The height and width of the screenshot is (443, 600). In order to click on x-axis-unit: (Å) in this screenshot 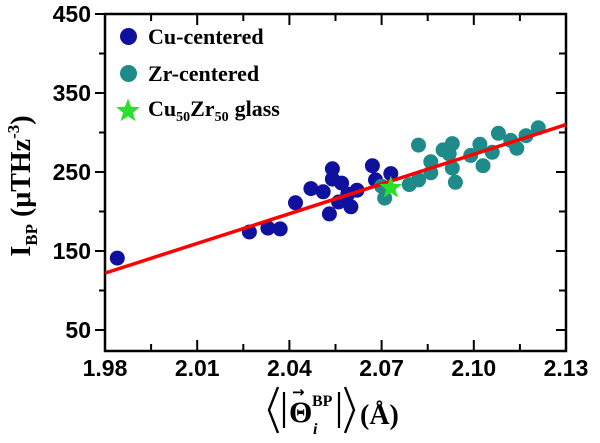, I will do `click(379, 415)`.